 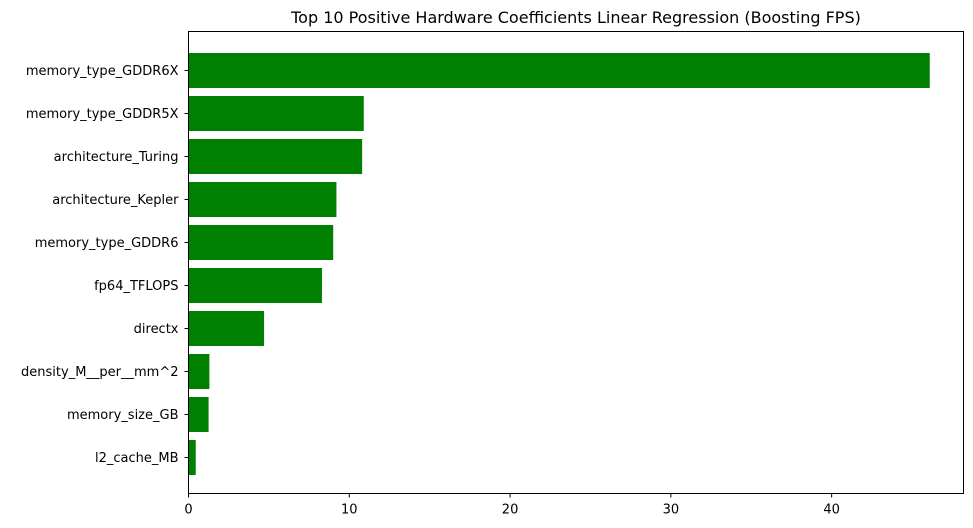 I want to click on x-tick-label: 40, so click(x=831, y=510).